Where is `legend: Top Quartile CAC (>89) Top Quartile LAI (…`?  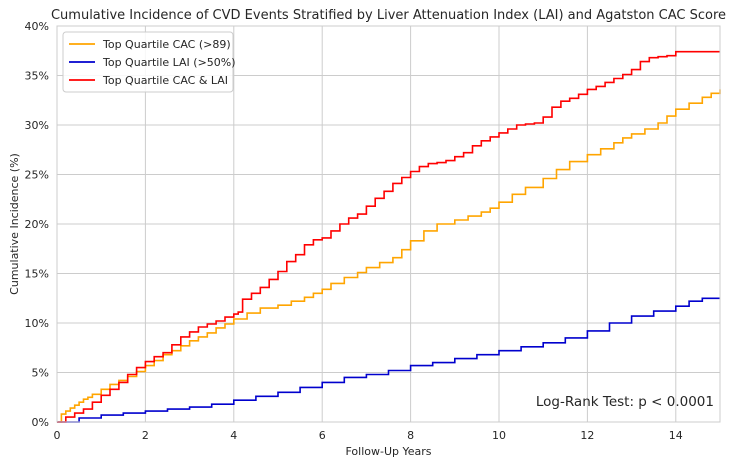 legend: Top Quartile CAC (>89) Top Quartile LAI (… is located at coordinates (149, 62).